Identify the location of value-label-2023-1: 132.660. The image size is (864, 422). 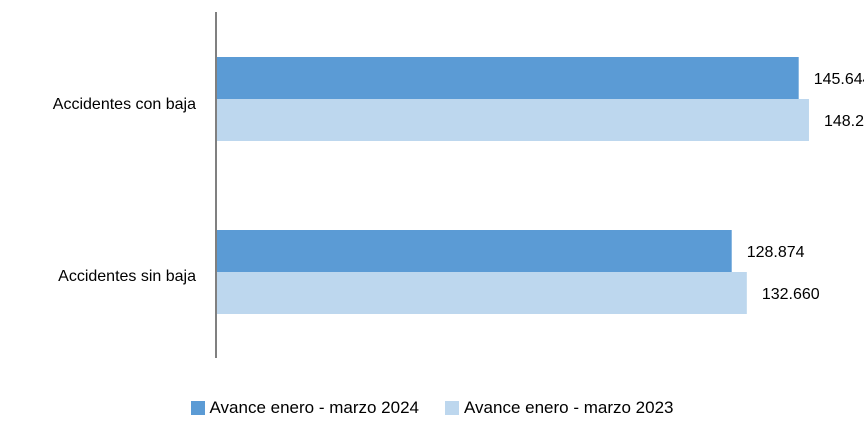
(791, 294).